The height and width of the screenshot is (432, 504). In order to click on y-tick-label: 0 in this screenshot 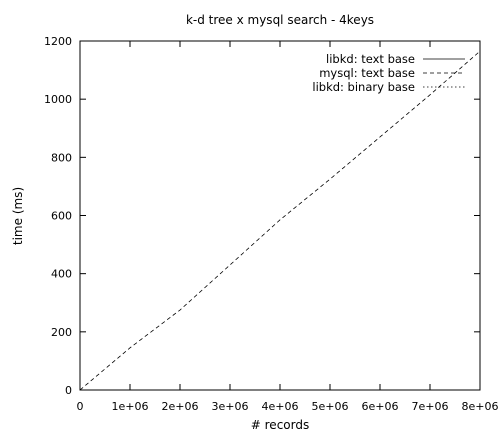, I will do `click(68, 390)`.